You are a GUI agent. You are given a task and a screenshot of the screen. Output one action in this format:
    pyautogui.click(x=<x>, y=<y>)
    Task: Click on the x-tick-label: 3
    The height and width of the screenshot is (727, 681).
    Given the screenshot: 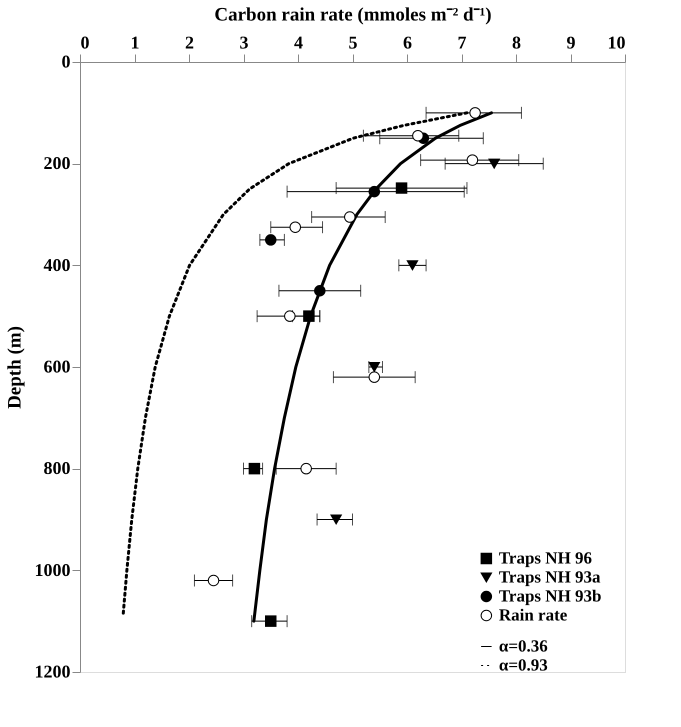 What is the action you would take?
    pyautogui.click(x=244, y=42)
    